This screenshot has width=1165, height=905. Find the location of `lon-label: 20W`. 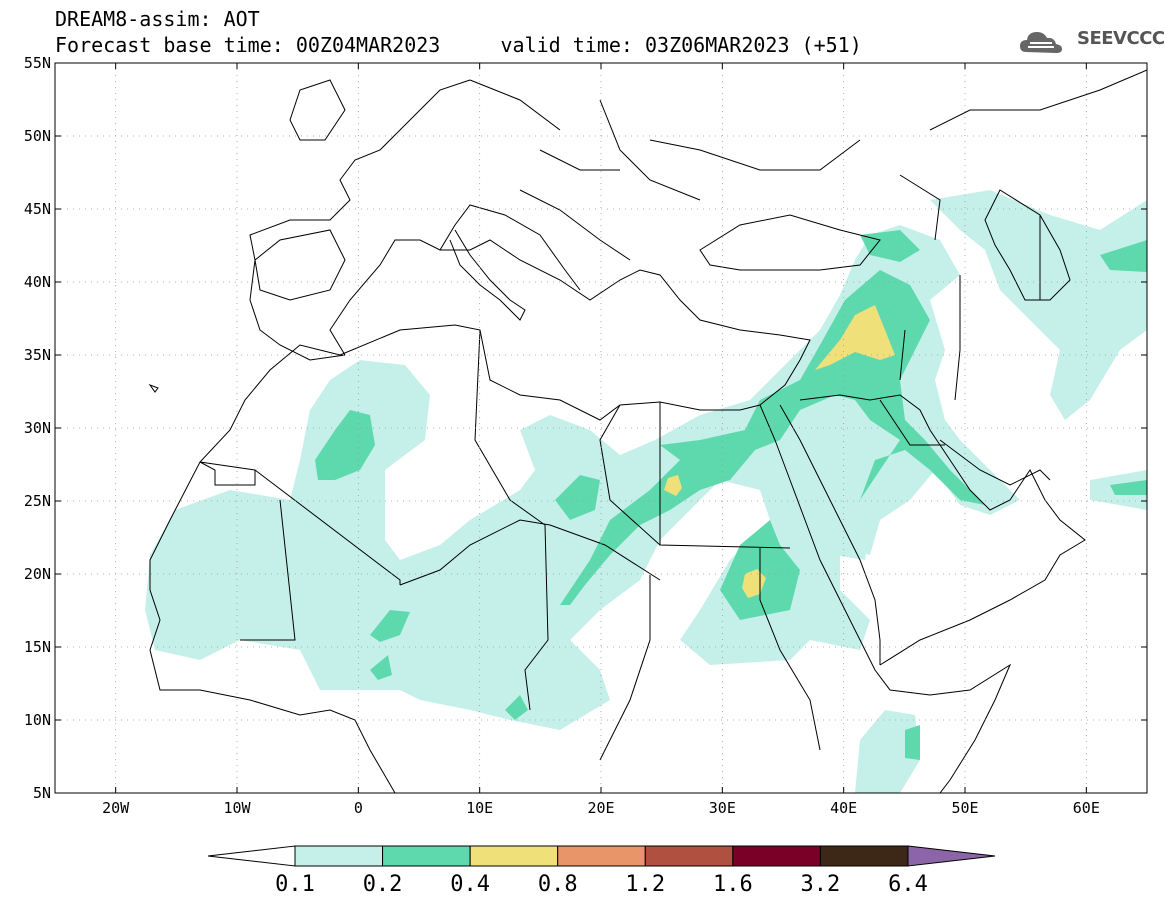

lon-label: 20W is located at coordinates (116, 808).